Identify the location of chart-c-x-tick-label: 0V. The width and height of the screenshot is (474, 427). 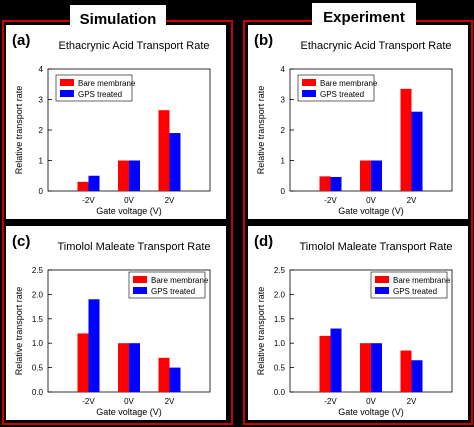
(129, 401).